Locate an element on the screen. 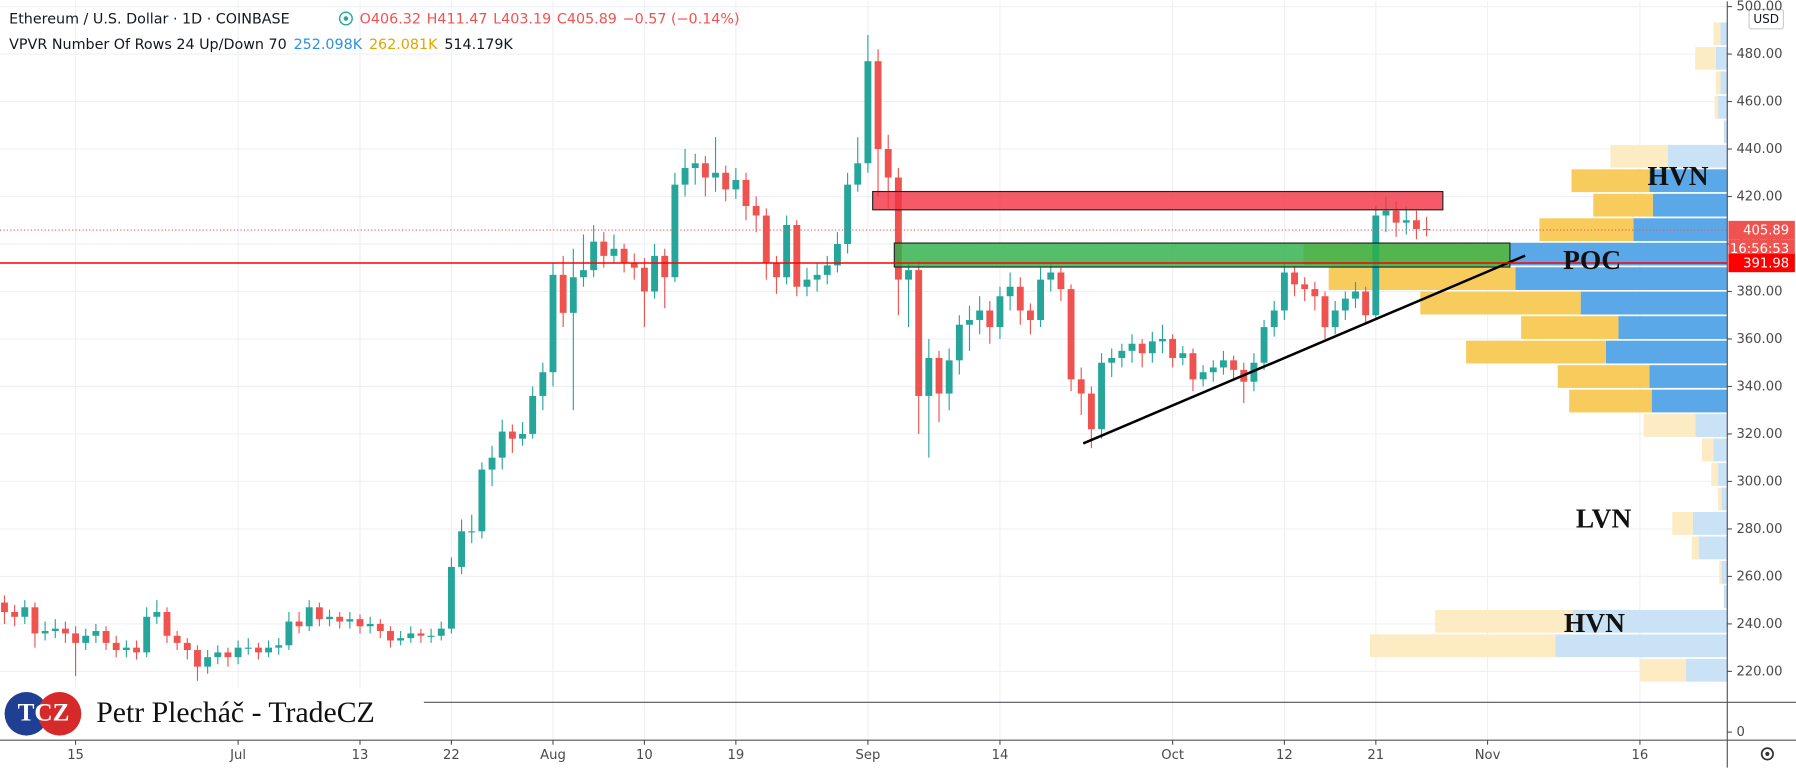 The image size is (1796, 769). countdown-label: 16:56:53 is located at coordinates (1759, 249).